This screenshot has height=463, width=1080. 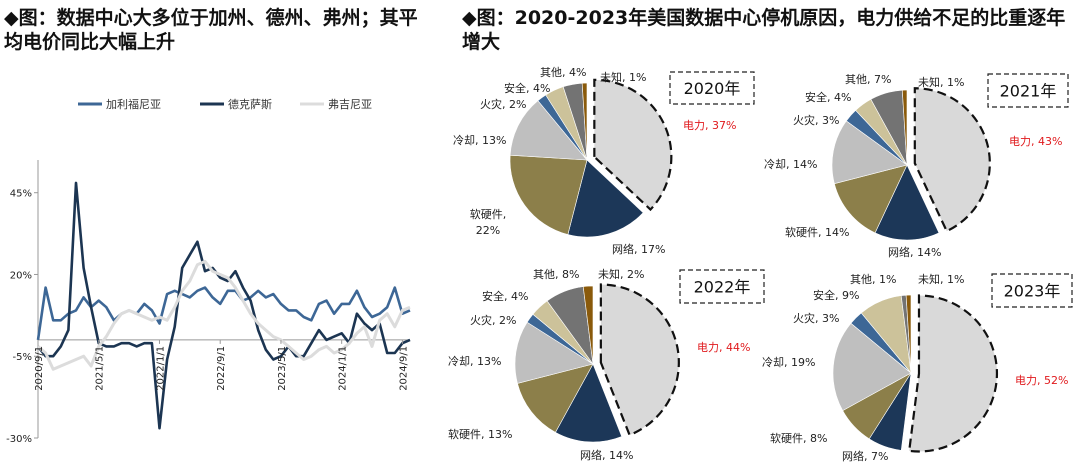 What do you see at coordinates (211, 30) in the screenshot?
I see `left-chart-title: ◆图：数据中心大多位于加州、德州、弗州；其平均电价同比大幅上升` at bounding box center [211, 30].